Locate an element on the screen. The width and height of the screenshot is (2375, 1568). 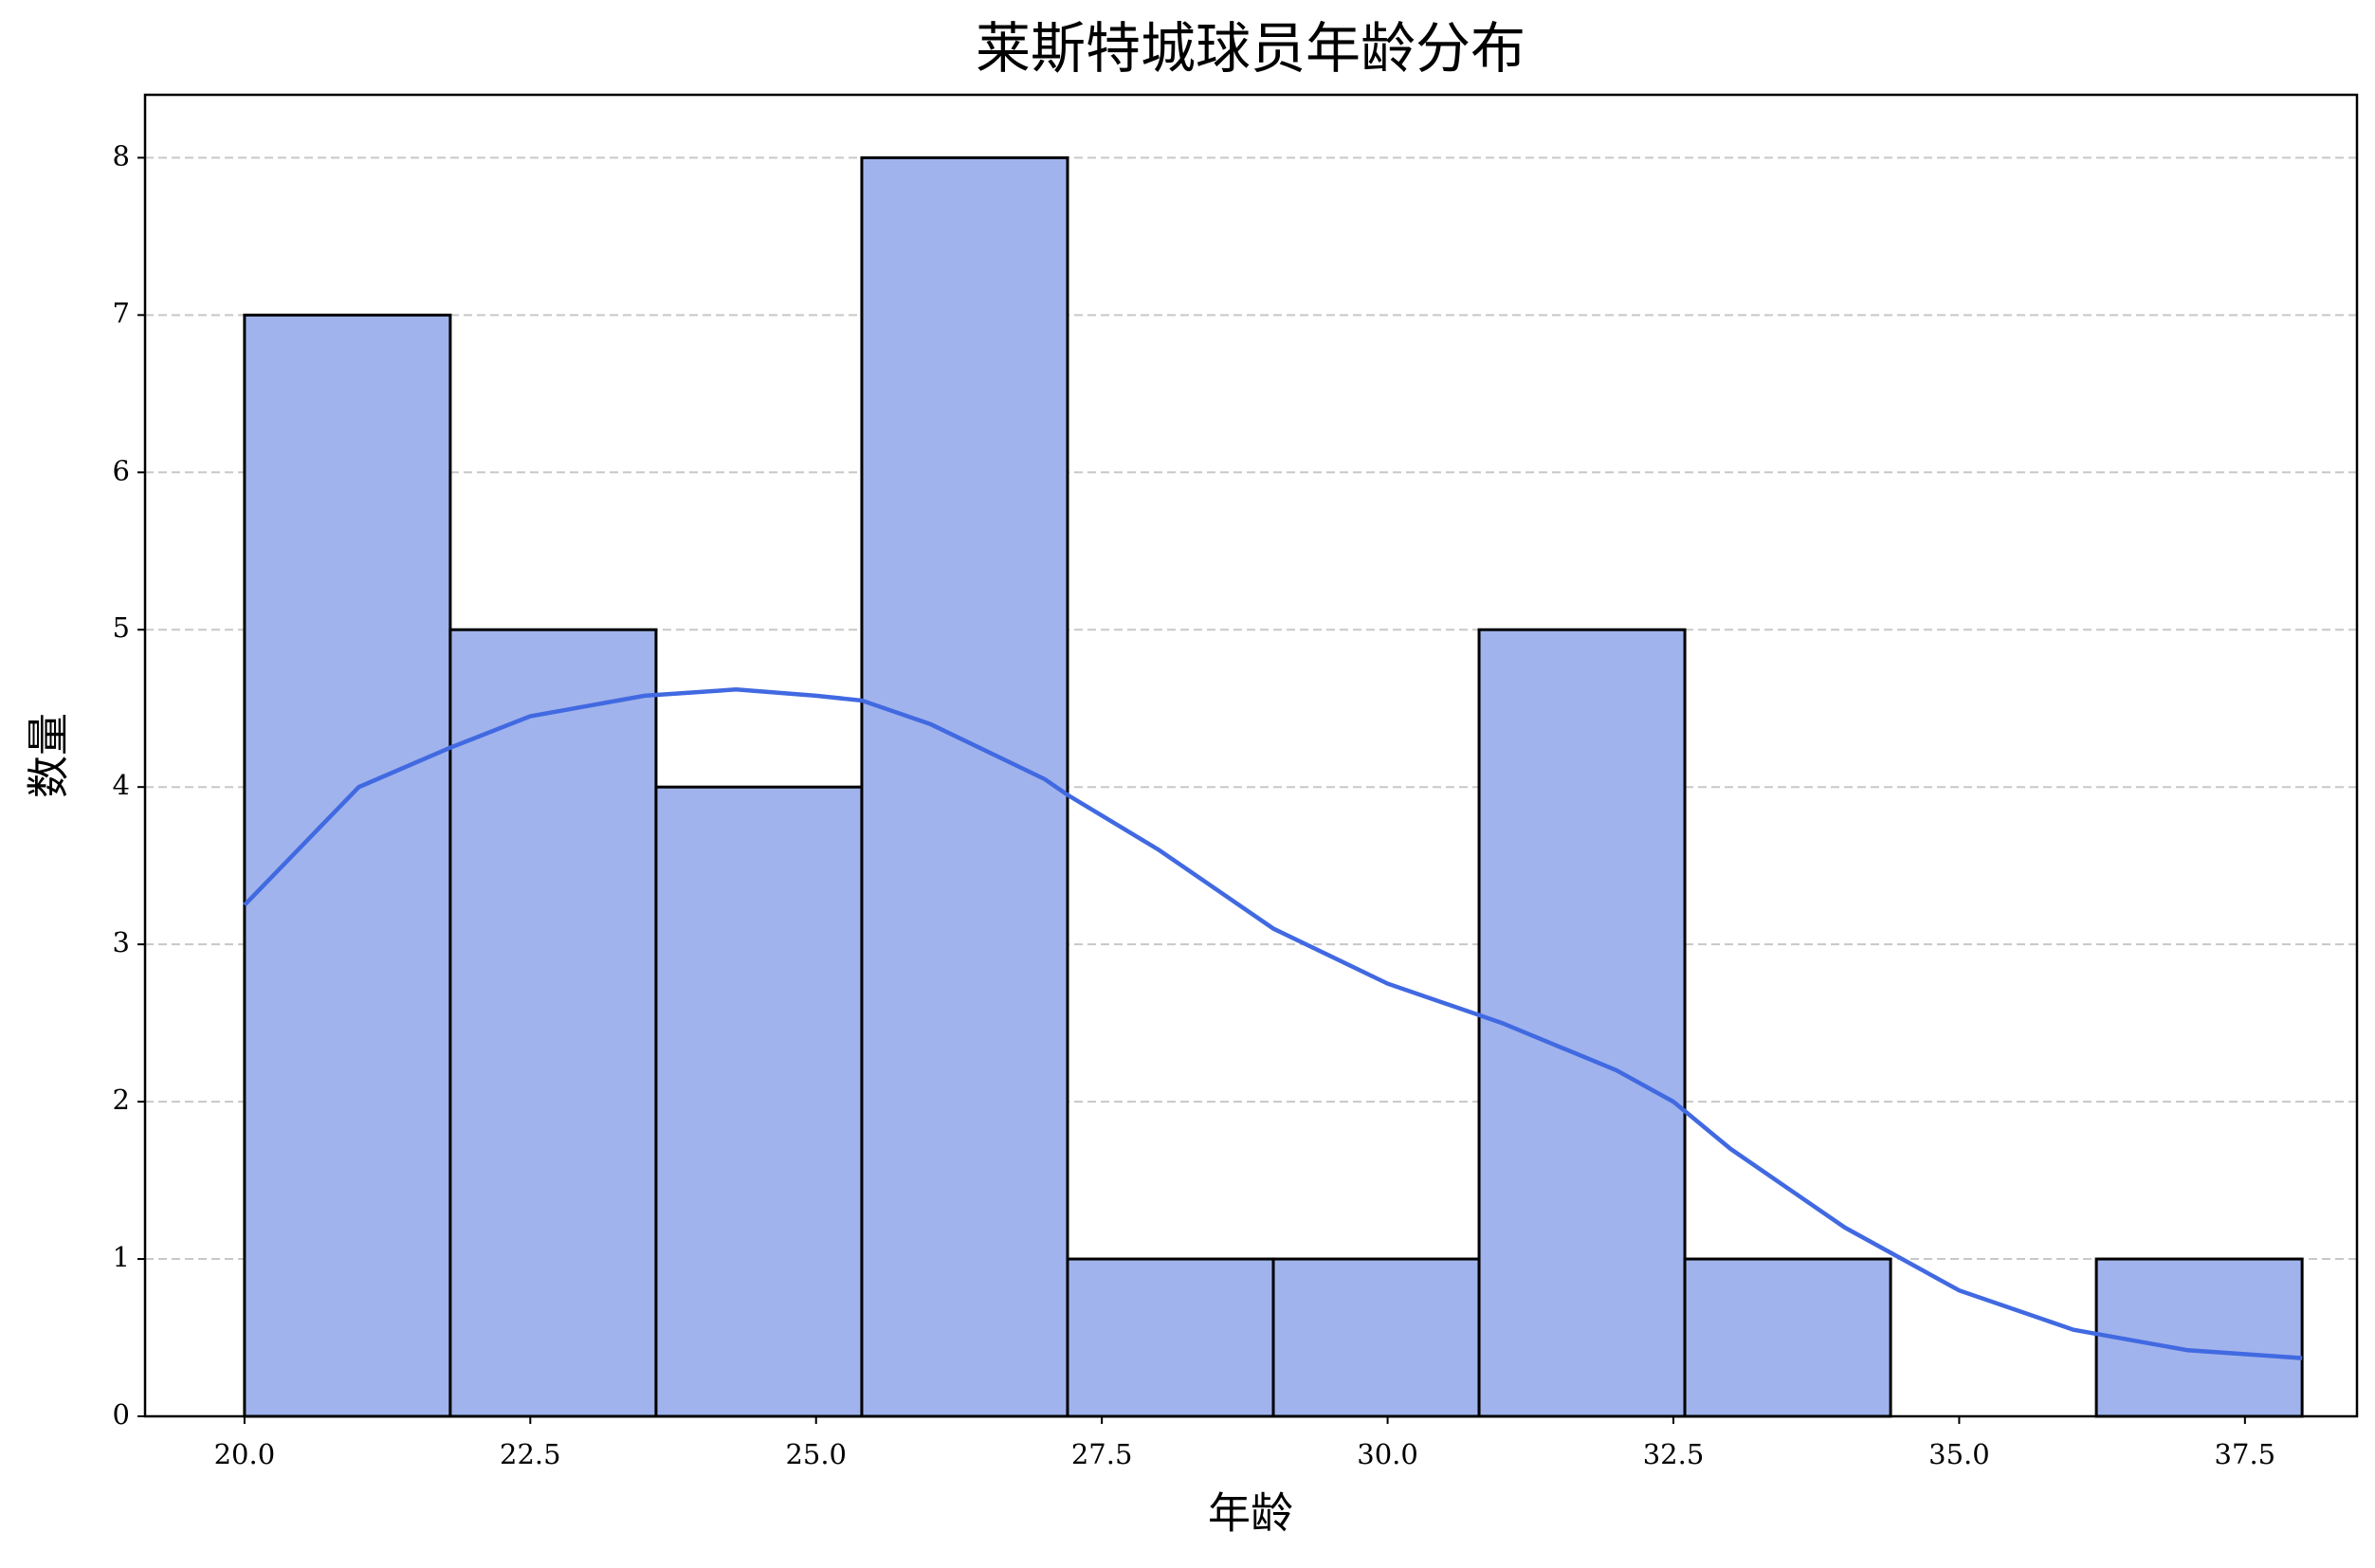
y-tick-label: 2 is located at coordinates (121, 1100).